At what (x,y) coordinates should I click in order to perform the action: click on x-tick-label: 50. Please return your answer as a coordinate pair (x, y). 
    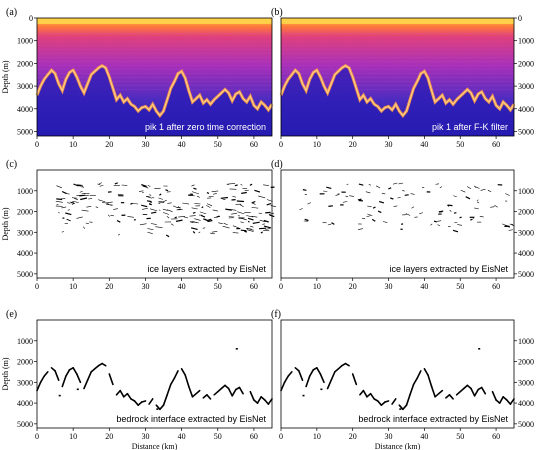
    Looking at the image, I should click on (218, 436).